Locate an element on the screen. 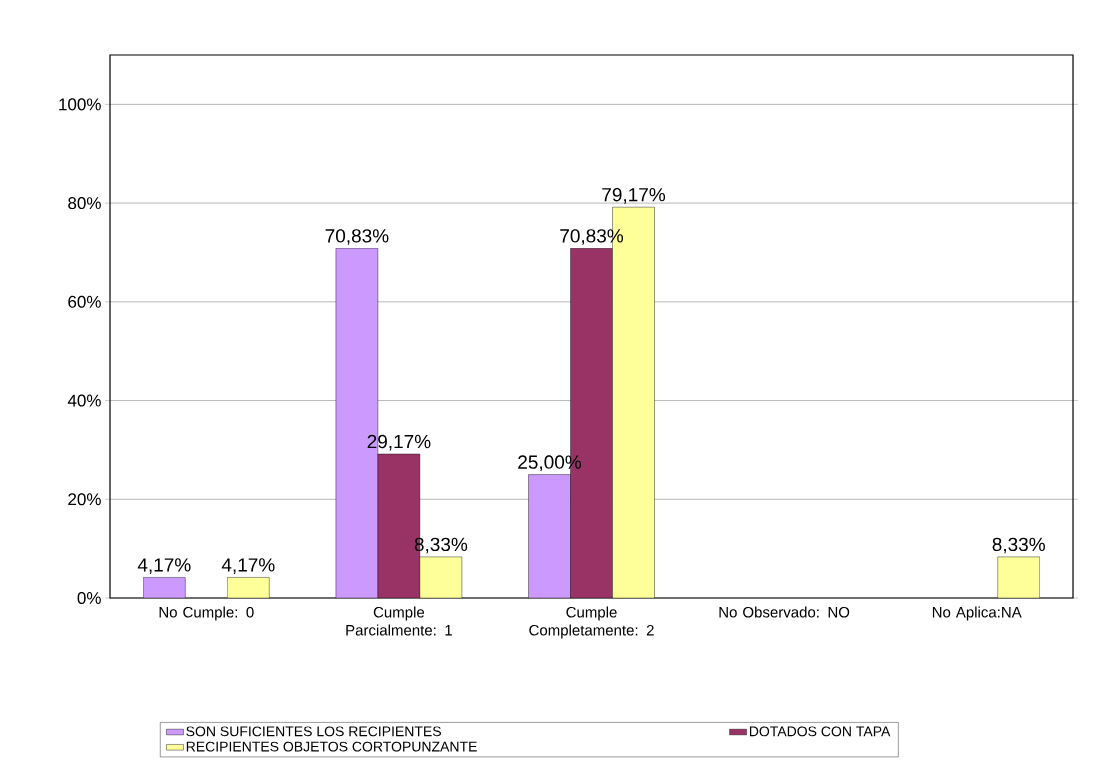 This screenshot has width=1101, height=765. y-tick-label: 20% is located at coordinates (84, 499).